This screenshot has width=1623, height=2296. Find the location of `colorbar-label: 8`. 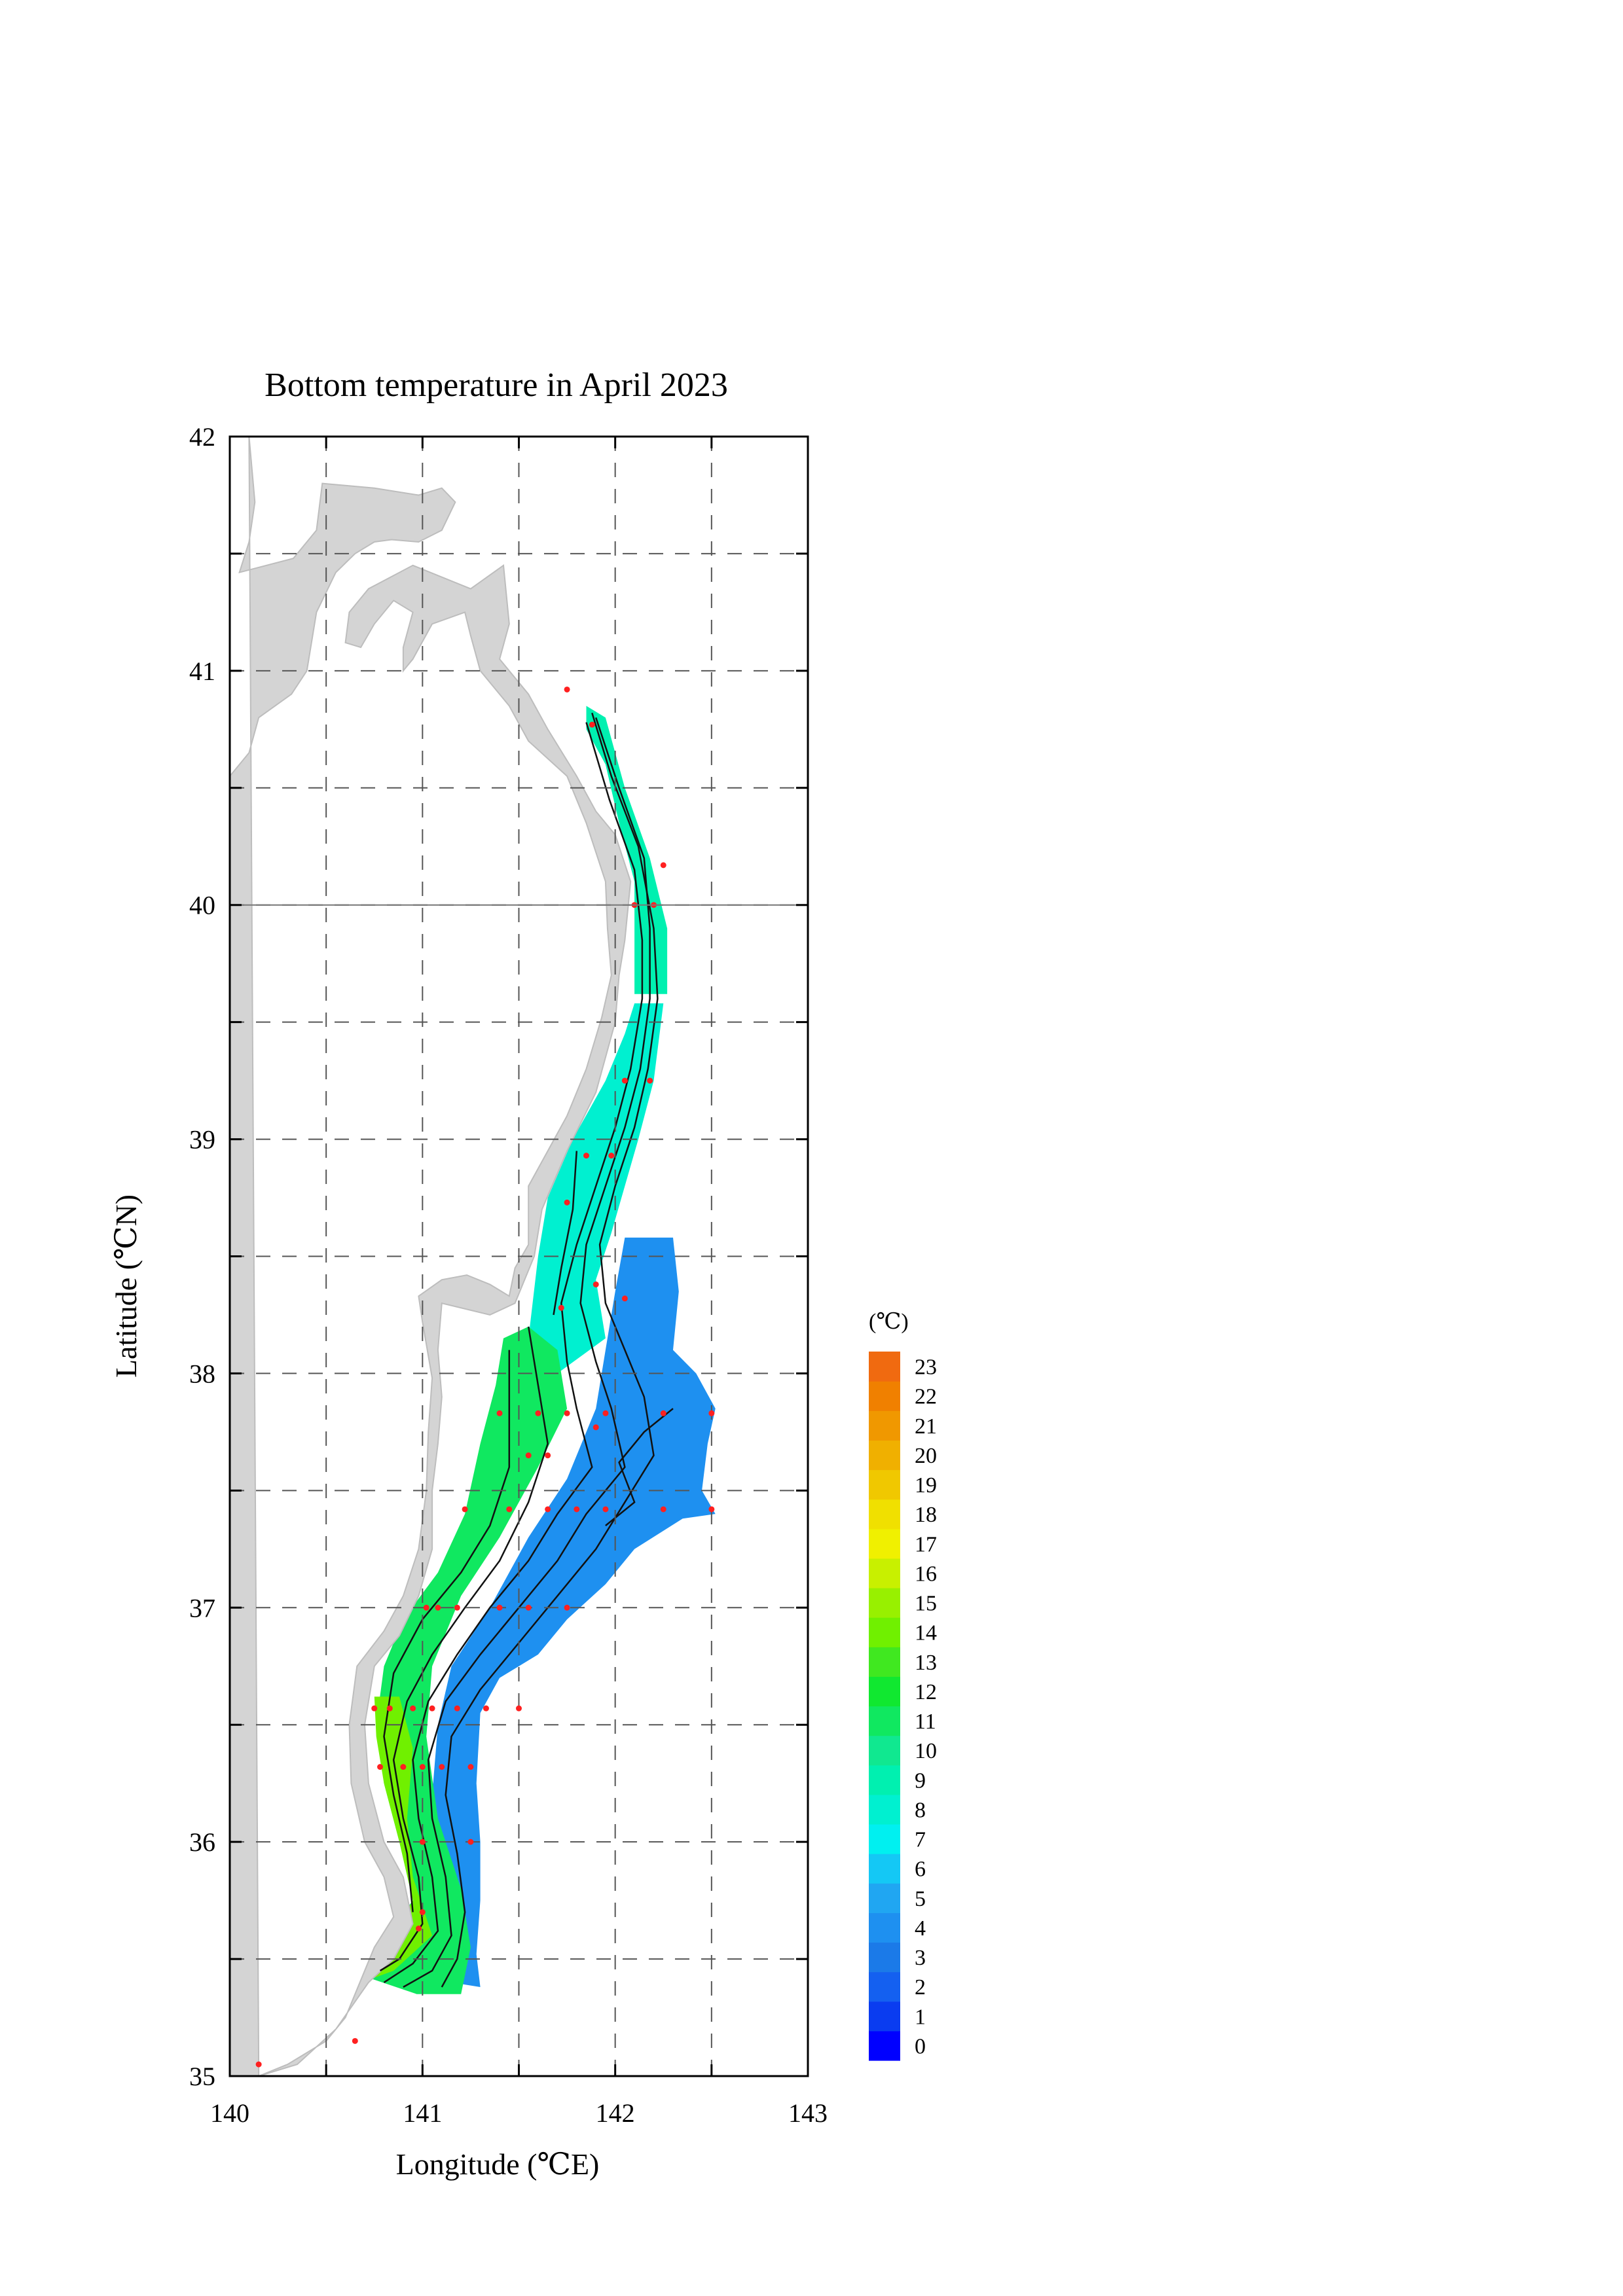

colorbar-label: 8 is located at coordinates (920, 1810).